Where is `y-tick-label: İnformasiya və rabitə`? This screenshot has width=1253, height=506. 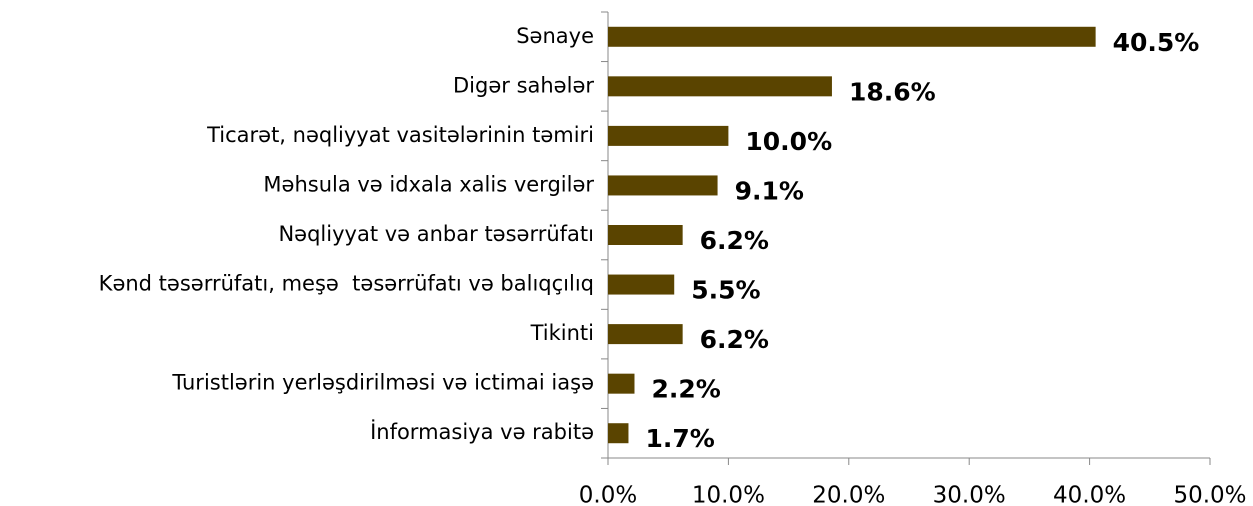
y-tick-label: İnformasiya və rabitə is located at coordinates (482, 431).